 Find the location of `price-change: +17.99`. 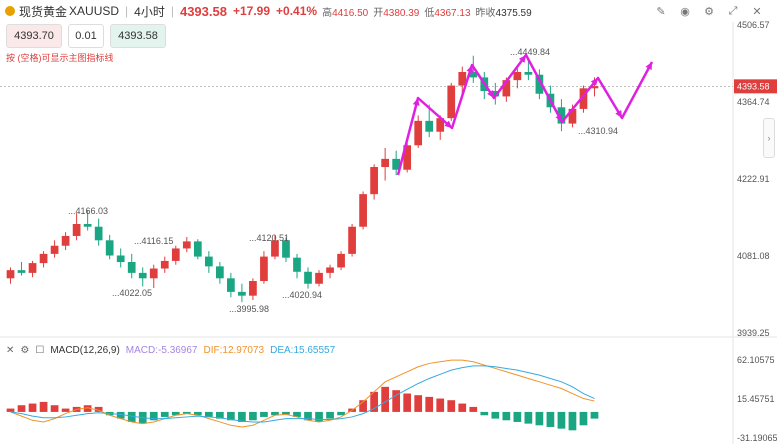

price-change: +17.99 is located at coordinates (251, 11).